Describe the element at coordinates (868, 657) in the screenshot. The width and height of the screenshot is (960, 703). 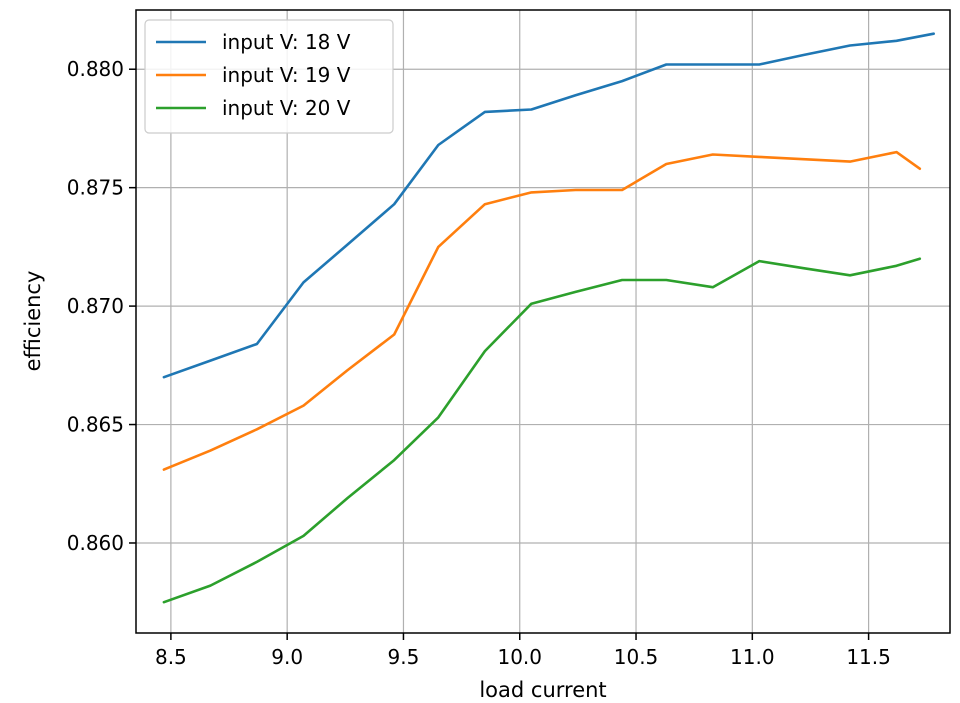
I see `x-tick-label: 11.5` at that location.